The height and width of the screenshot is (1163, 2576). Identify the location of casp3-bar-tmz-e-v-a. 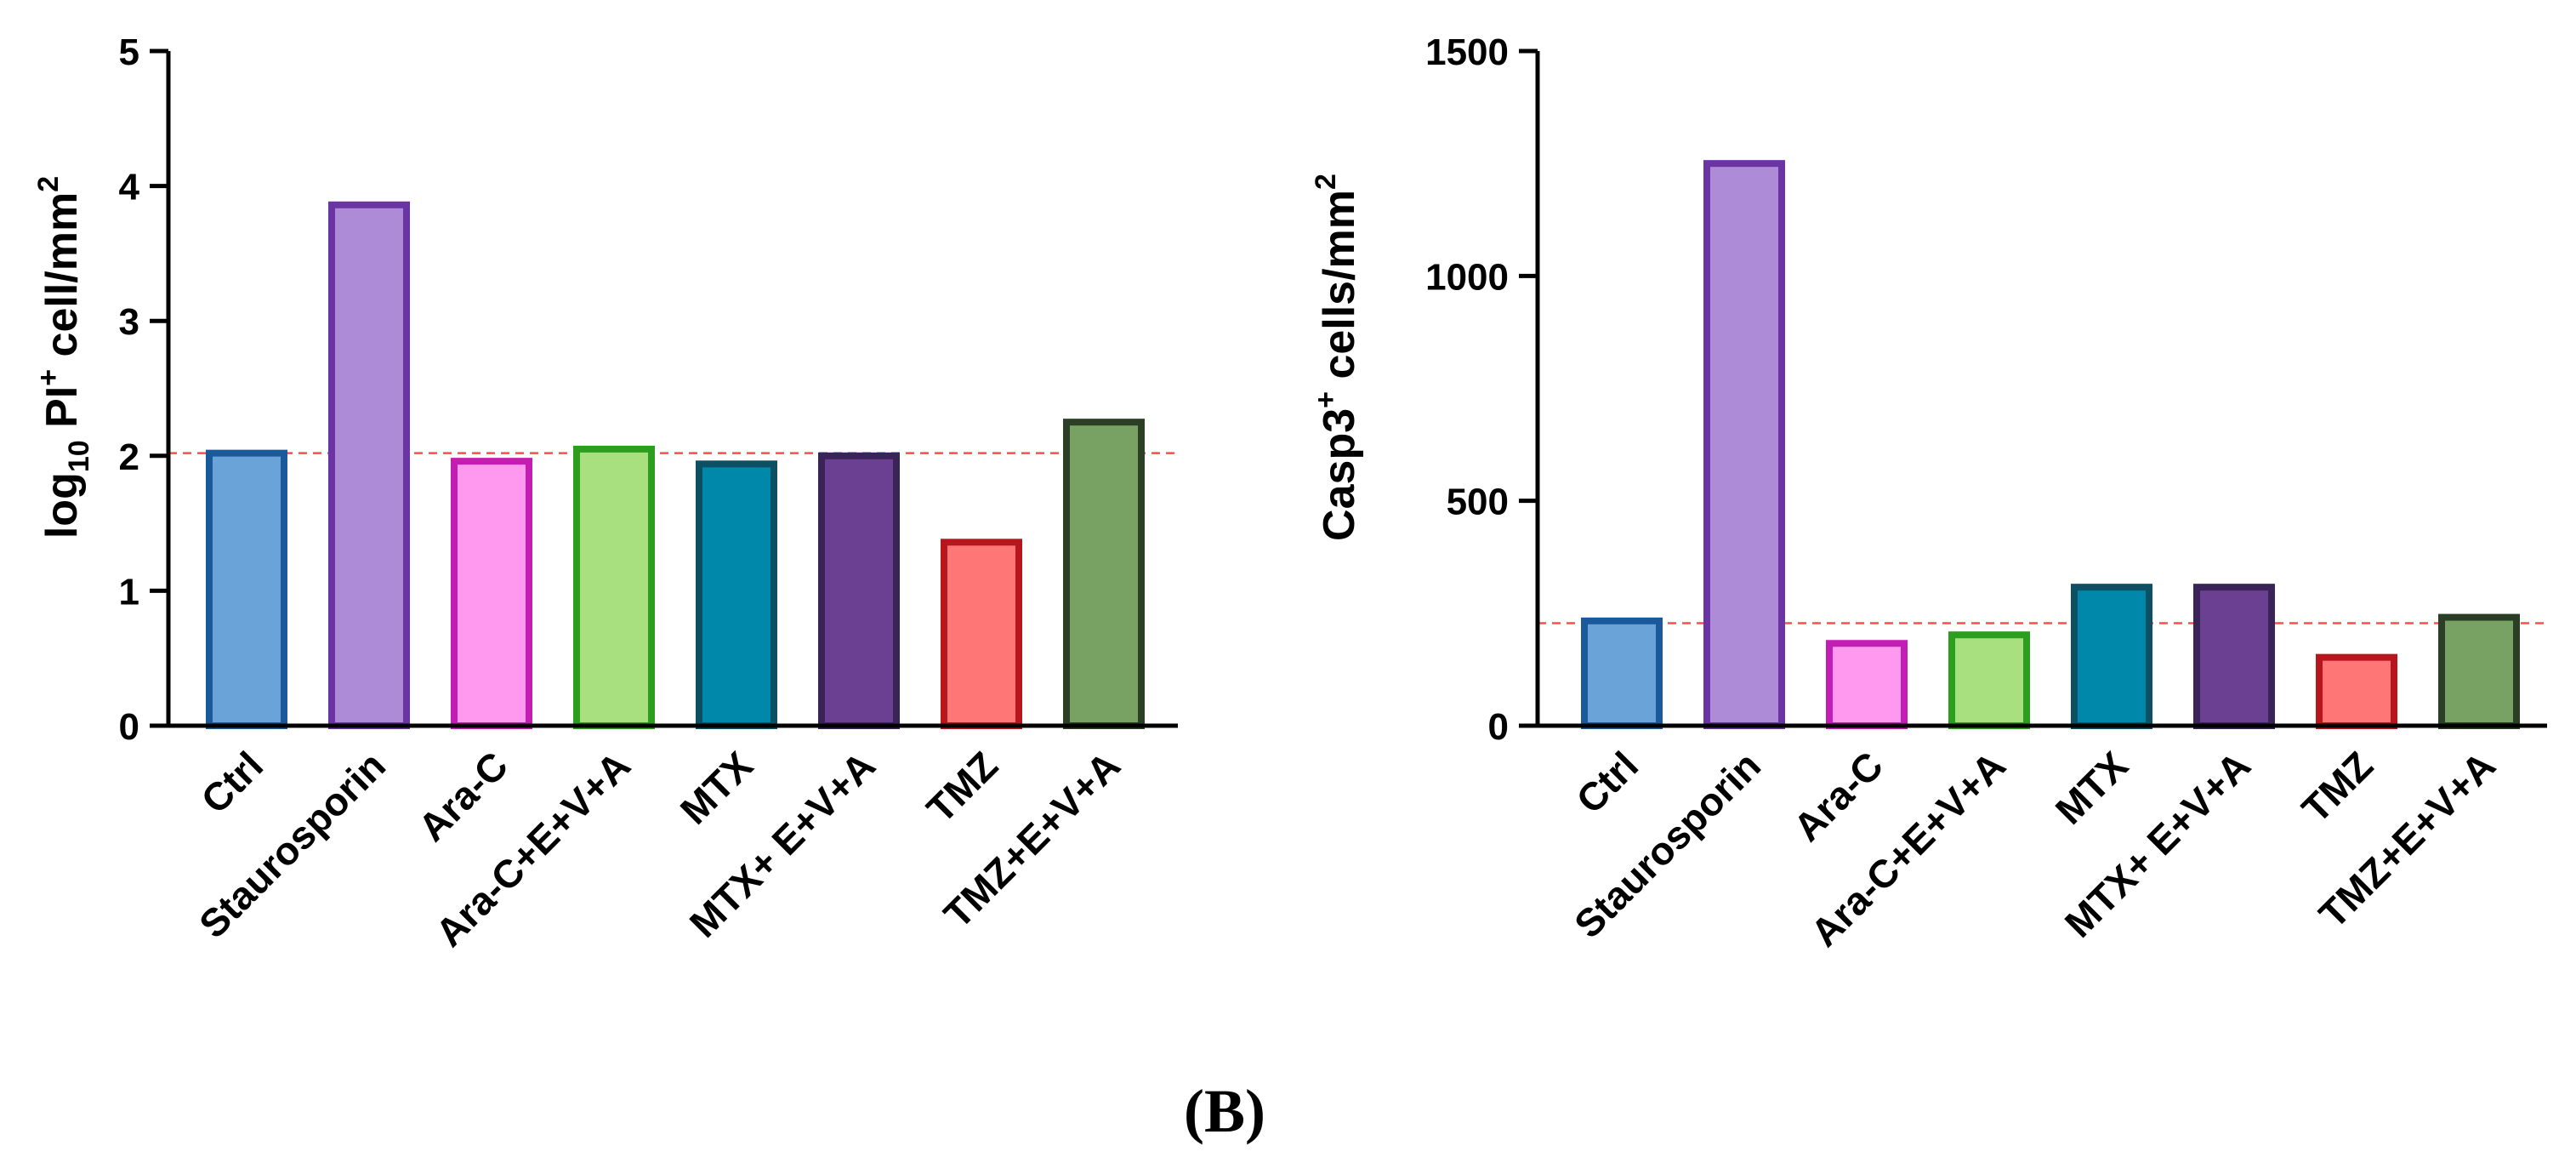
(2479, 671).